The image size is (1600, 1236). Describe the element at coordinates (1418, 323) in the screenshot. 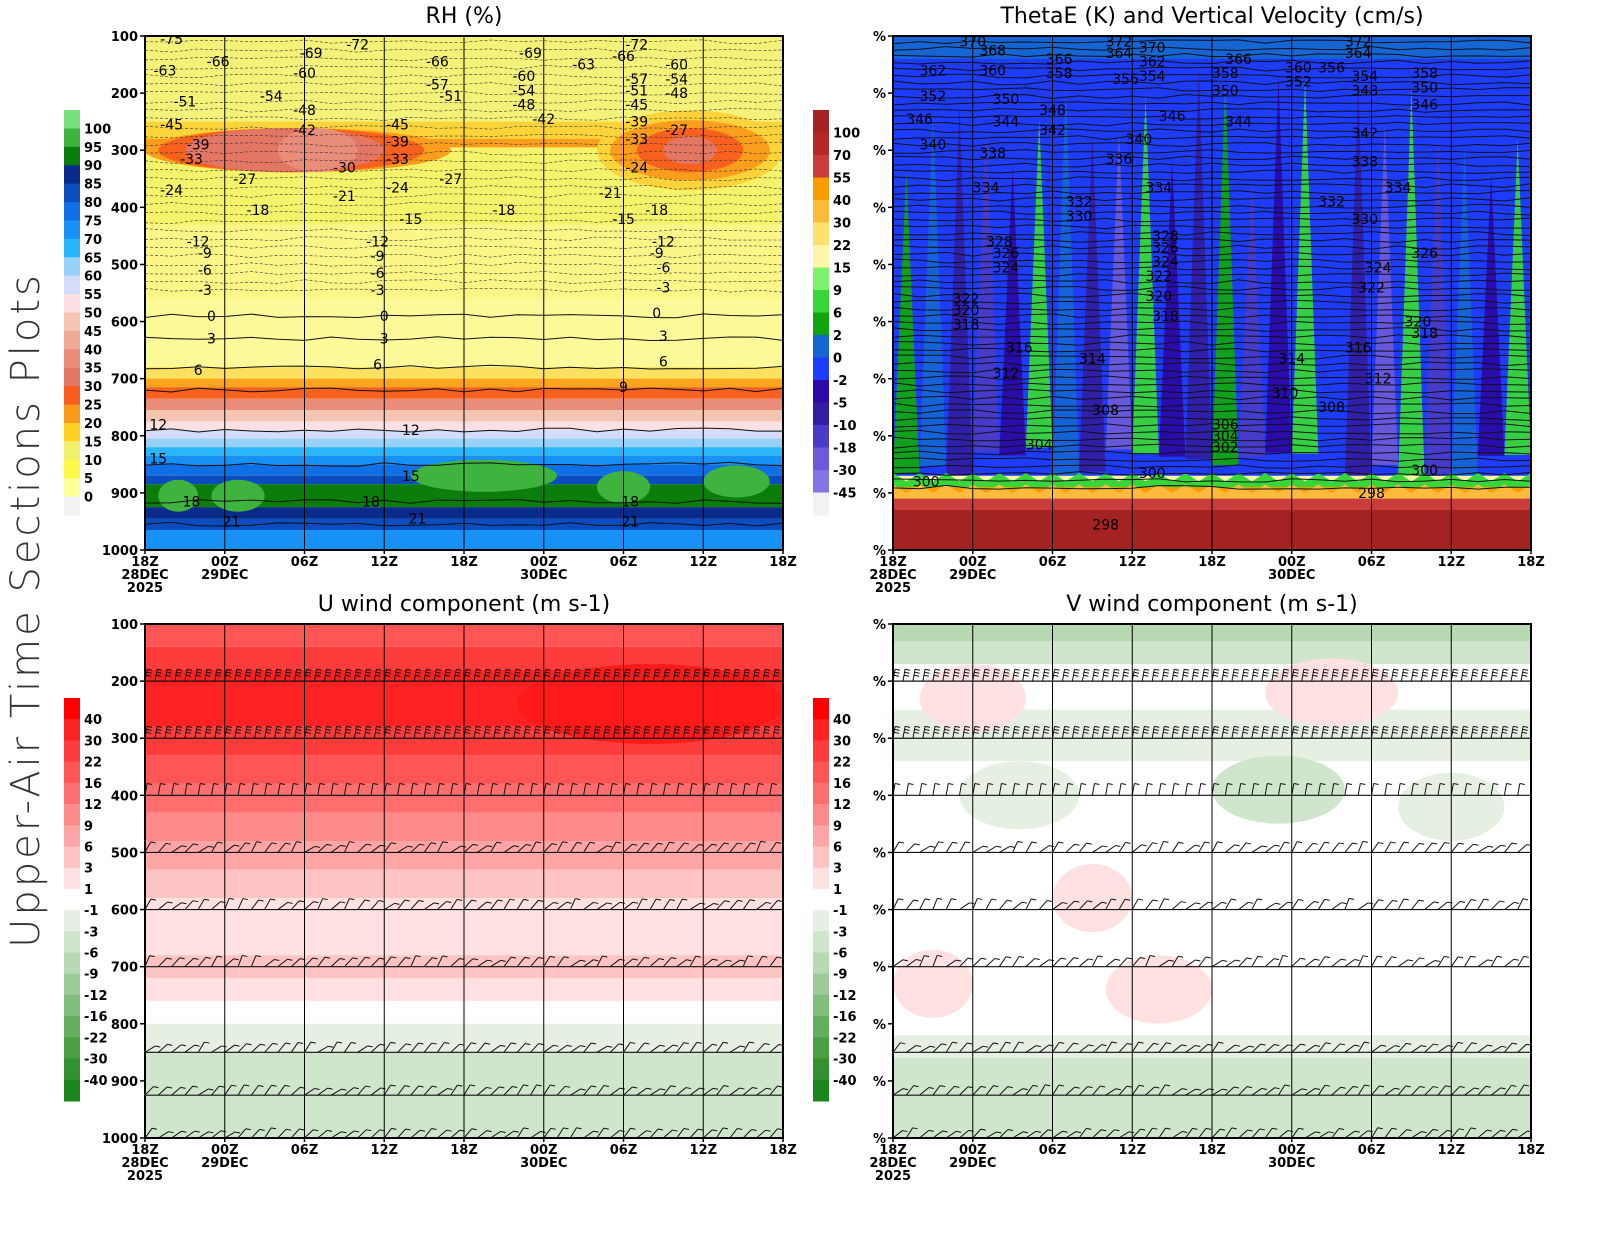

I see `contour-label: 320` at that location.